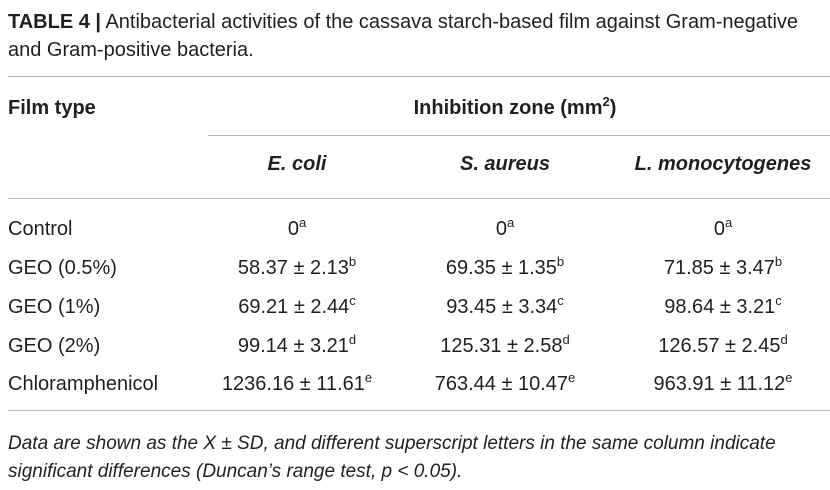  What do you see at coordinates (501, 346) in the screenshot?
I see `cell-value: 125.31 ± 2.58` at bounding box center [501, 346].